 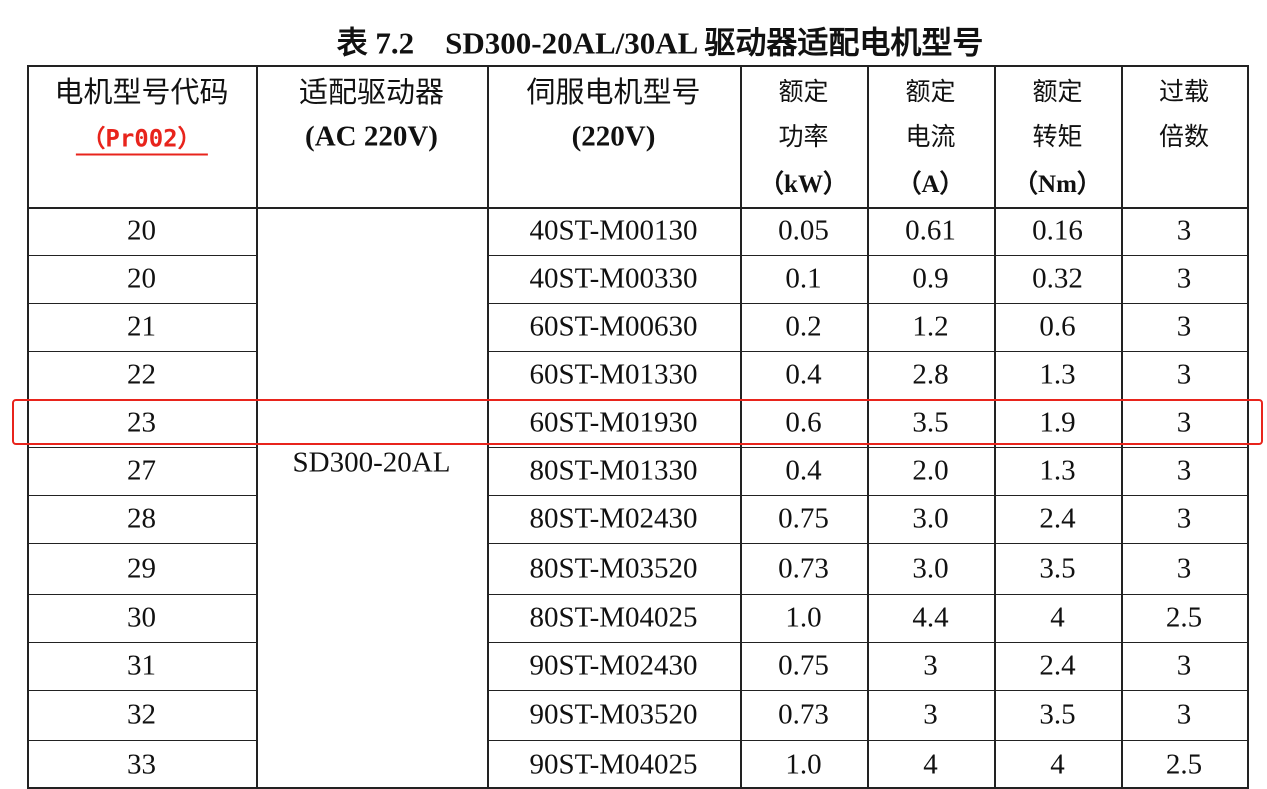 What do you see at coordinates (803, 568) in the screenshot?
I see `cell-text: 0.73` at bounding box center [803, 568].